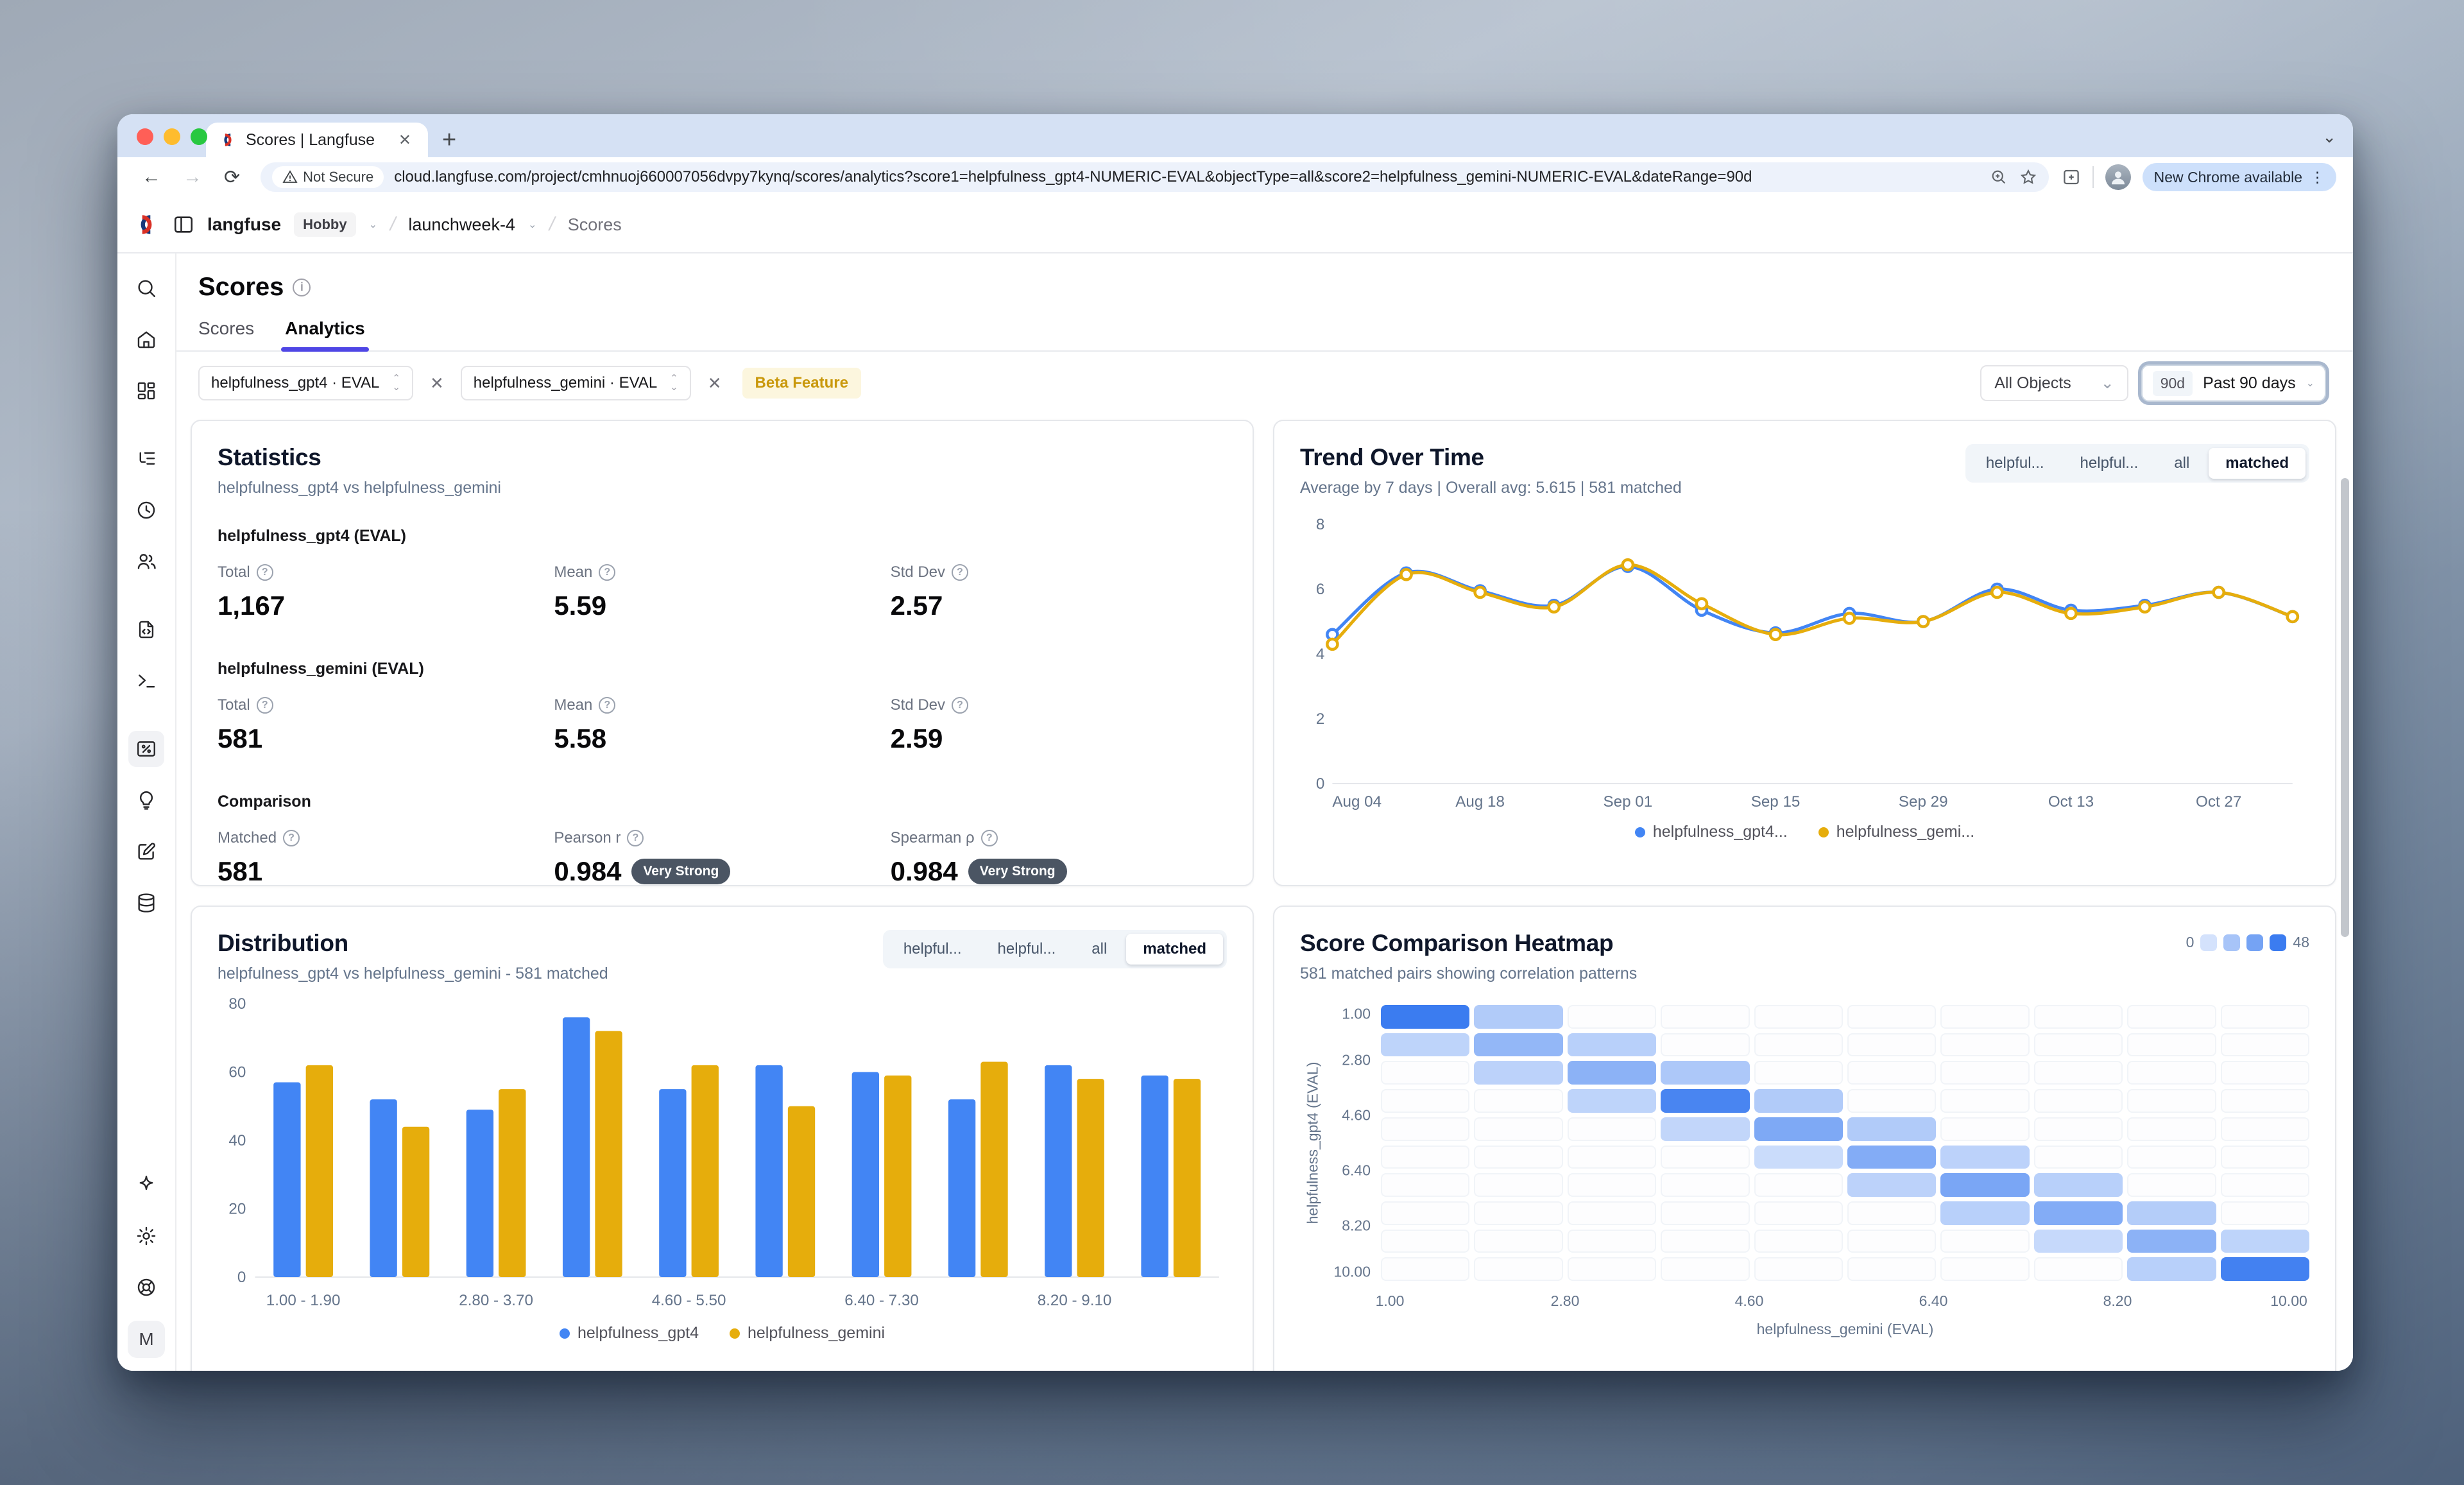 The width and height of the screenshot is (2464, 1485). What do you see at coordinates (328, 177) in the screenshot?
I see `site-security-chip: Not Secure` at bounding box center [328, 177].